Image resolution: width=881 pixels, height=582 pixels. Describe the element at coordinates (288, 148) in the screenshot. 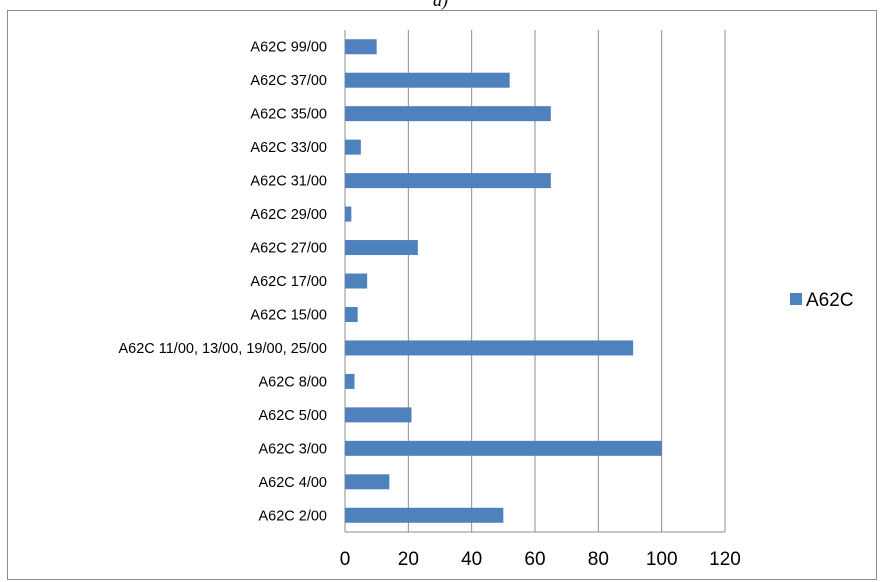

I see `category-label-3: A62C 33/00` at that location.